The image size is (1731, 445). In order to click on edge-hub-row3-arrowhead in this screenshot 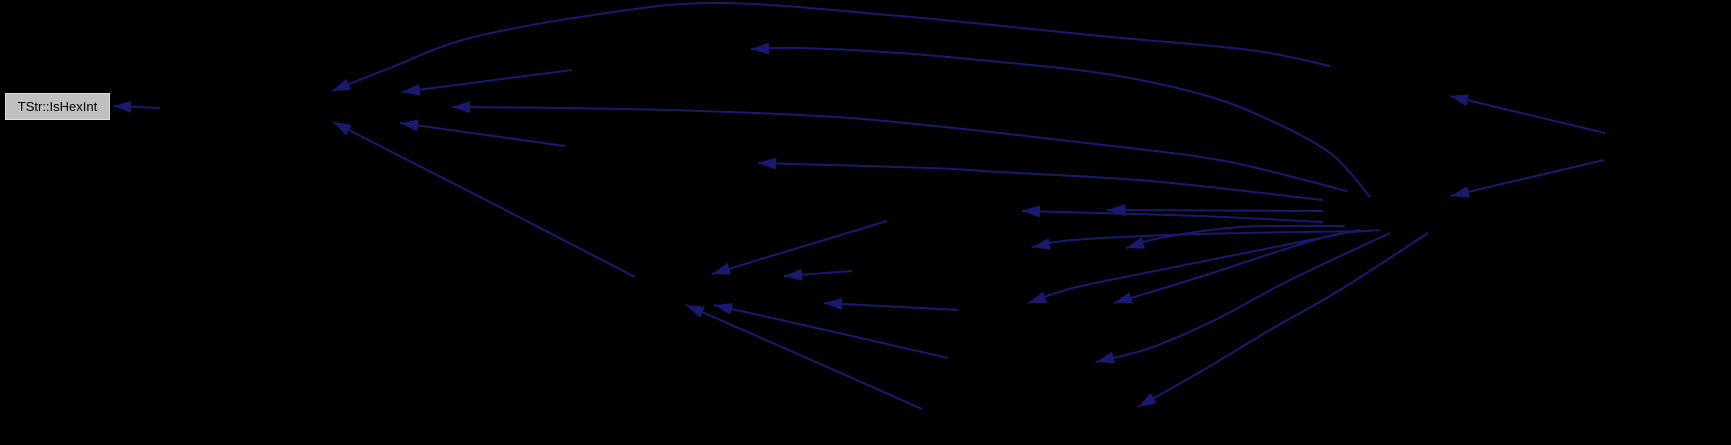, I will do `click(1135, 243)`.